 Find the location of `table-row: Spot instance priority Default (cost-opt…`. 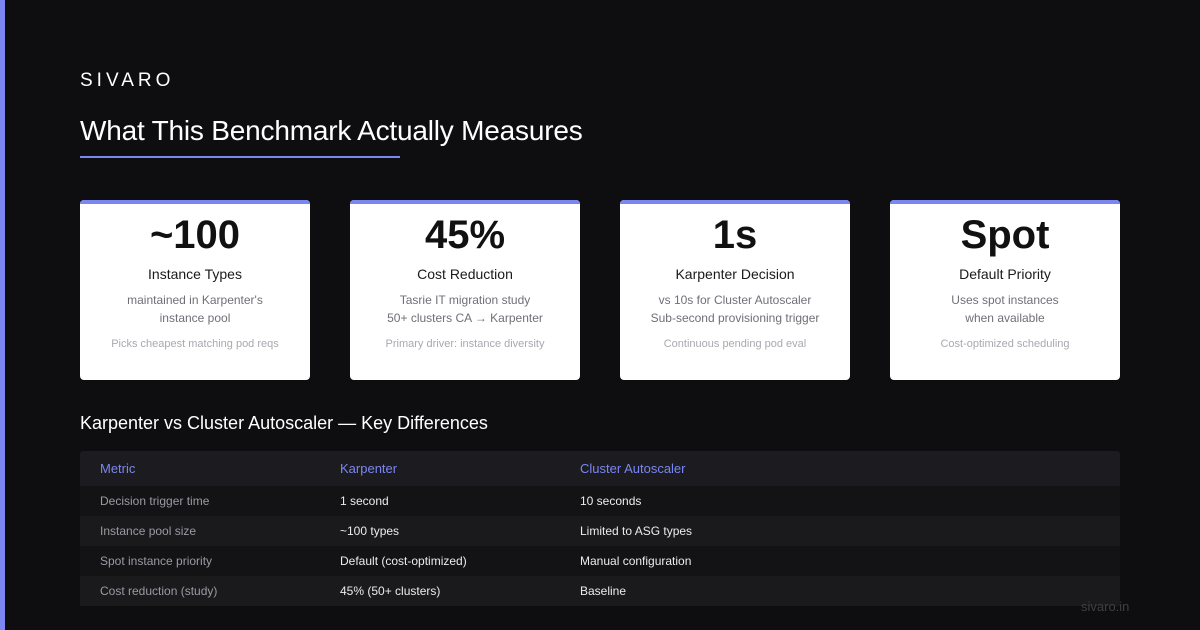

table-row: Spot instance priority Default (cost-opt… is located at coordinates (600, 561).